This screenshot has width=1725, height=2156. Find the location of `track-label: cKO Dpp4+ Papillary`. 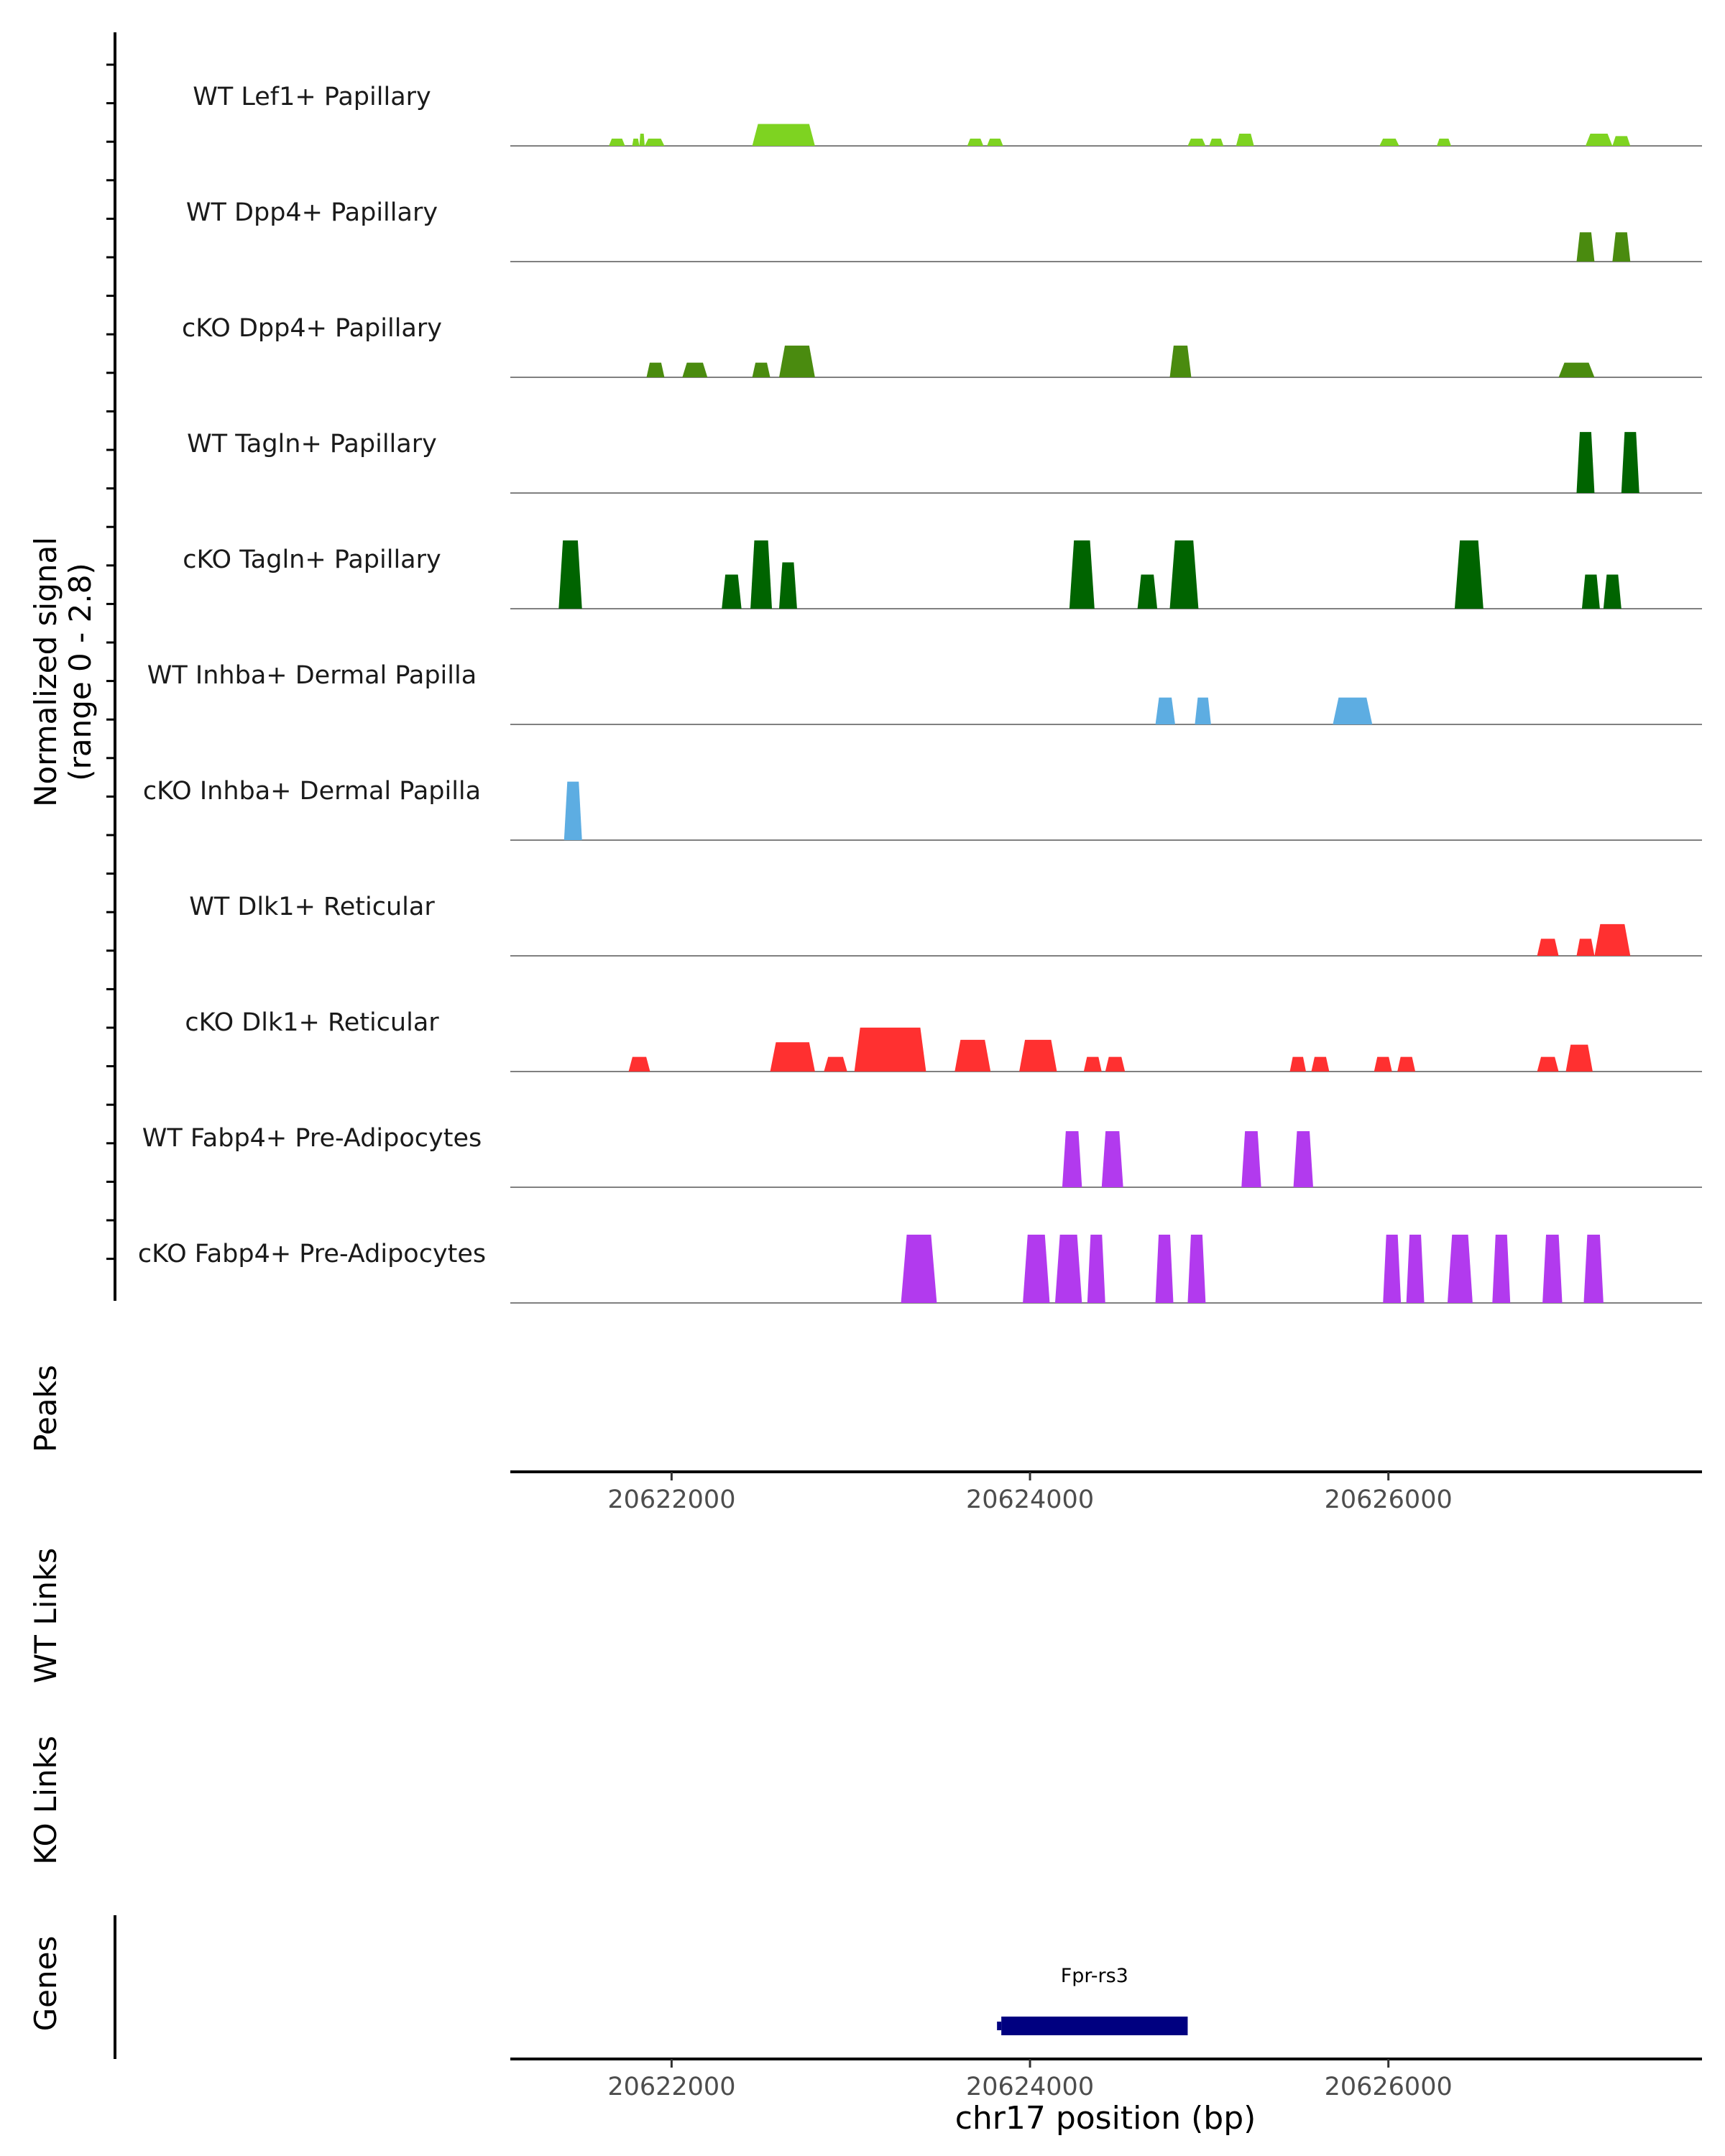

track-label: cKO Dpp4+ Papillary is located at coordinates (312, 328).